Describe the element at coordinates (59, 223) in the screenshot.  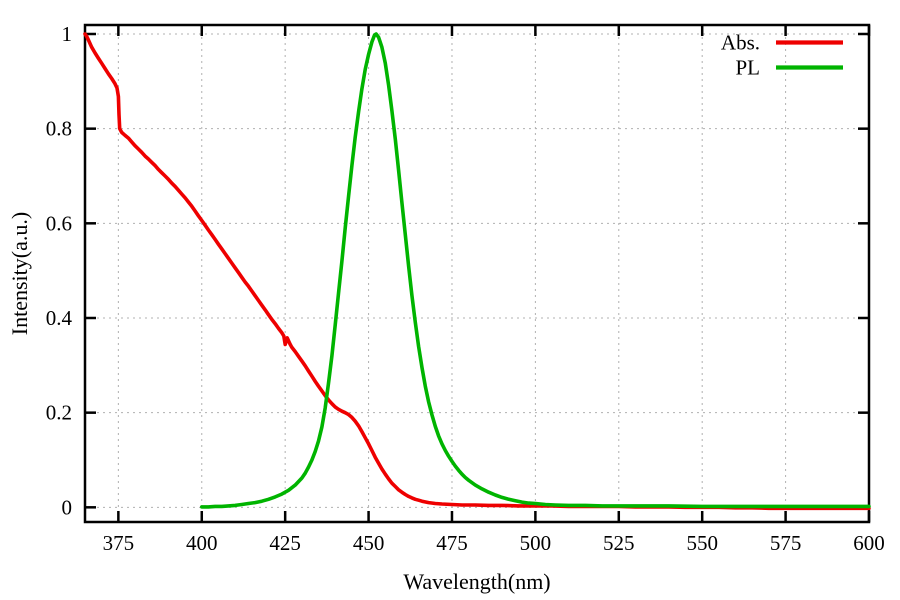
I see `y-tick-label: 0.6` at that location.